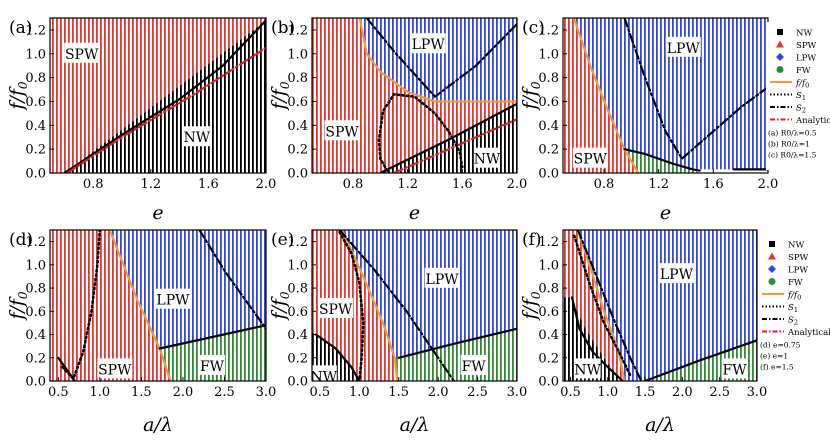  What do you see at coordinates (788, 96) in the screenshot?
I see `legend-entry: S1` at bounding box center [788, 96].